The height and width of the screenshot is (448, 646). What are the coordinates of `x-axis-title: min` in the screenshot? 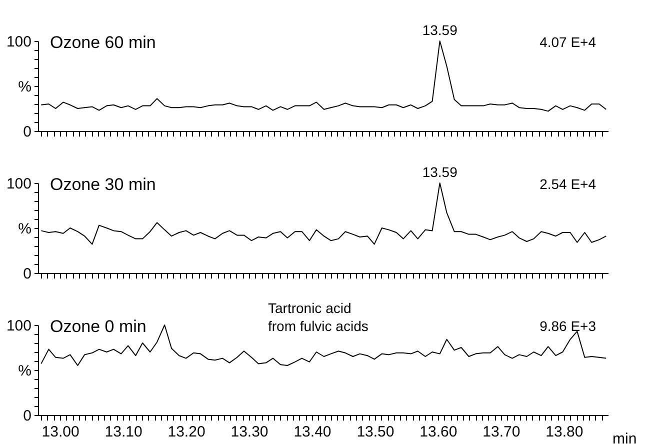 It's located at (624, 439).